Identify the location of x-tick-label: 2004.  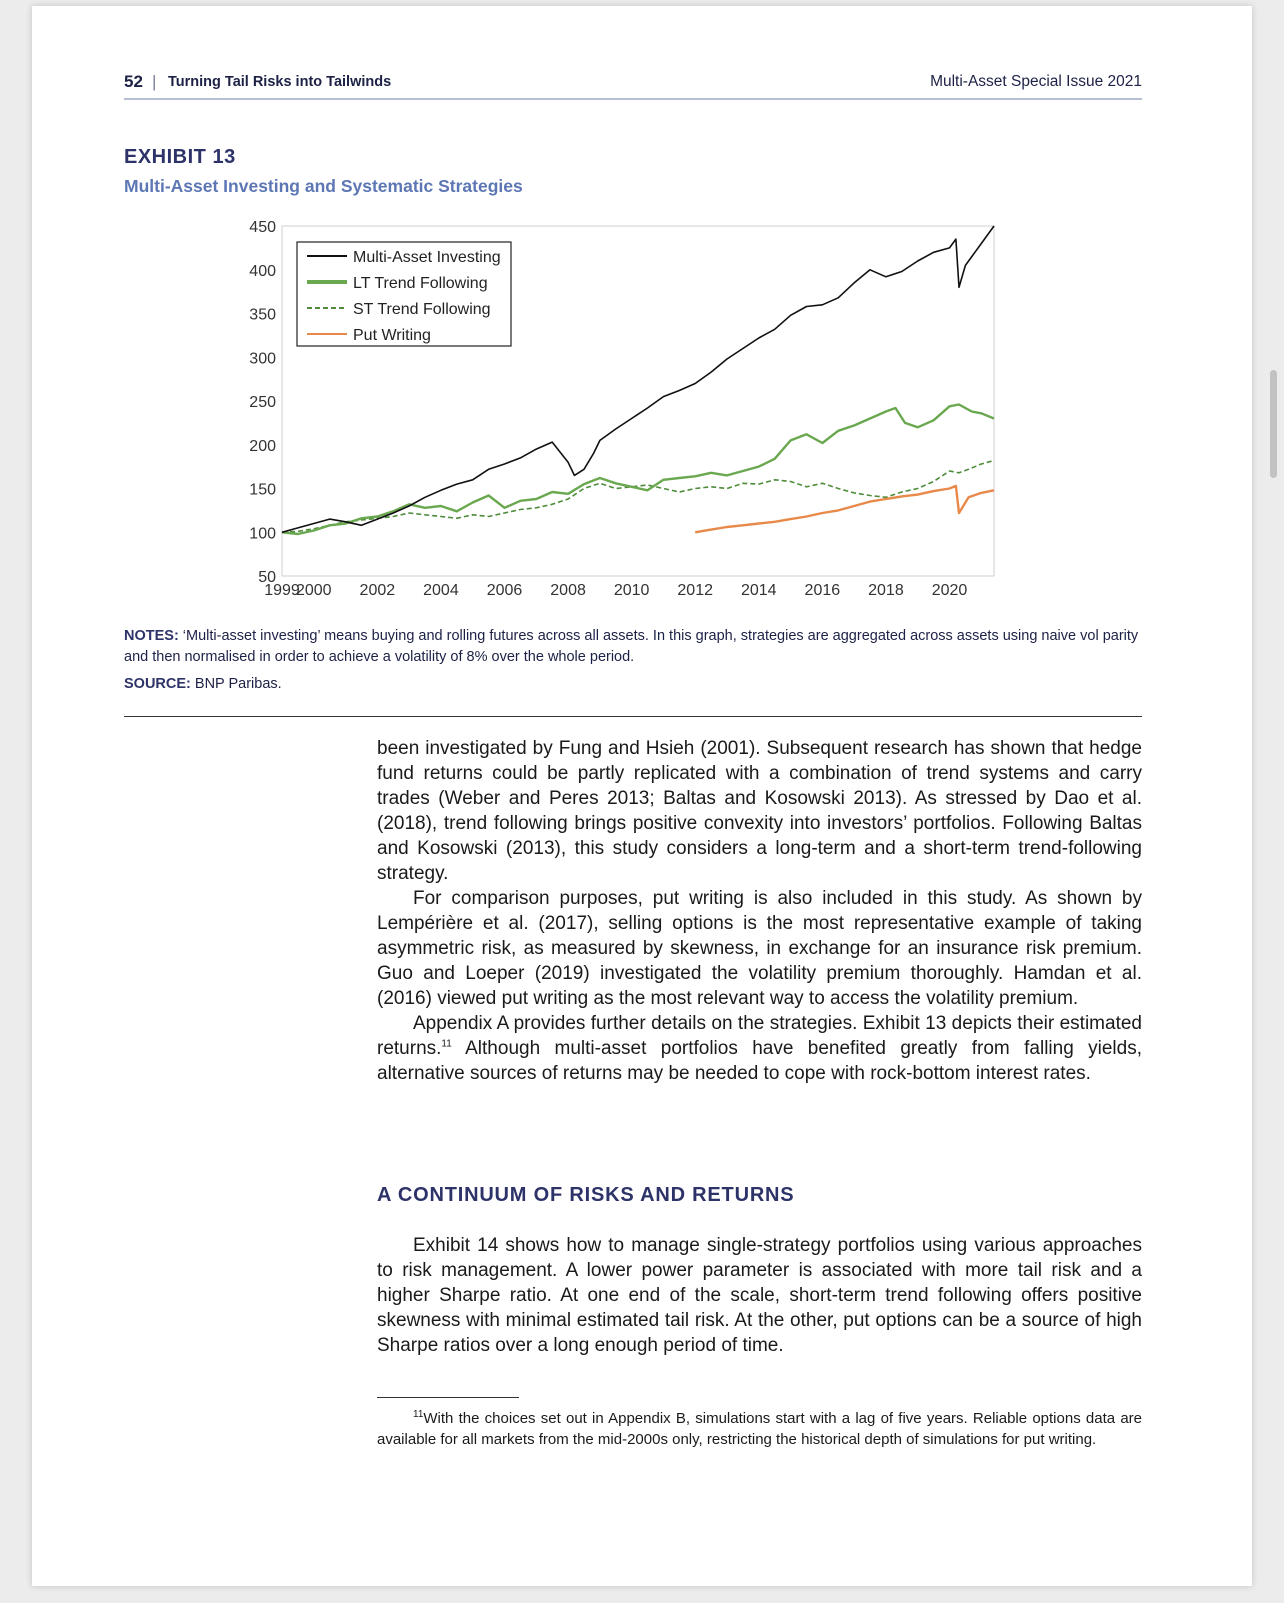
(441, 590).